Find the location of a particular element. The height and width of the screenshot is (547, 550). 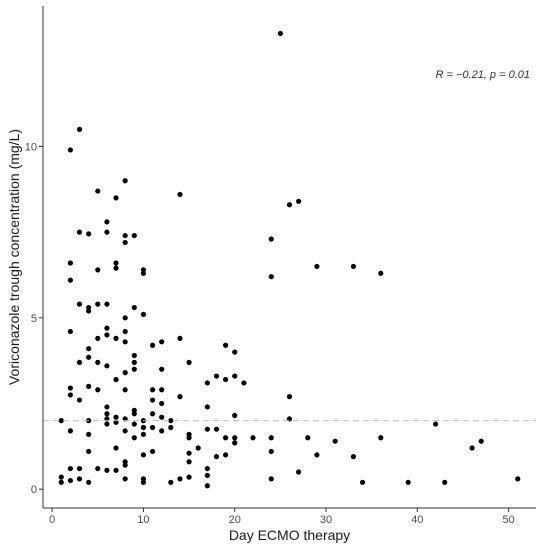

y-tick-label: 5 is located at coordinates (34, 319).